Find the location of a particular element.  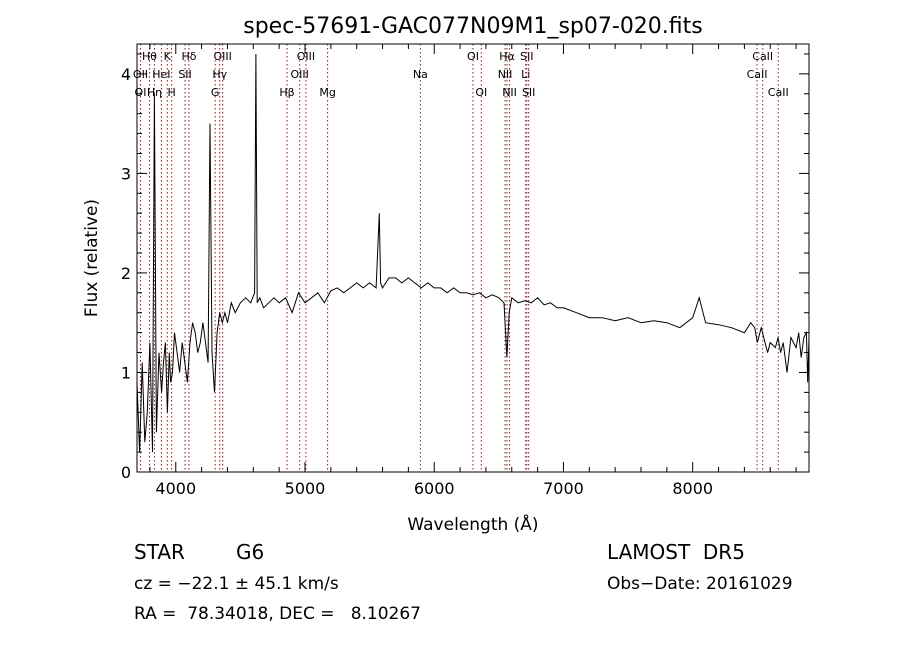

y-axis-label: Flux (relative) is located at coordinates (92, 258).